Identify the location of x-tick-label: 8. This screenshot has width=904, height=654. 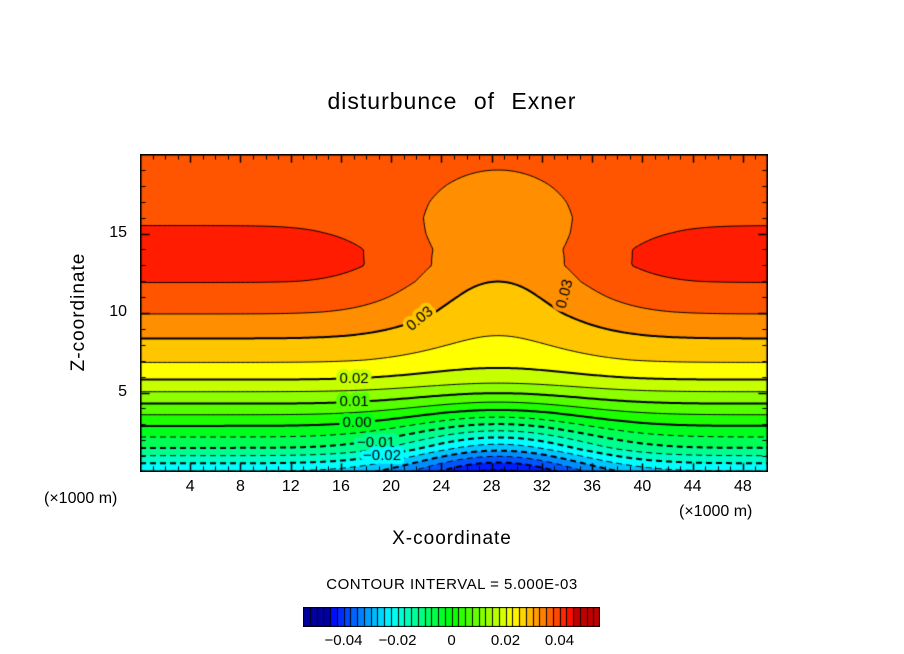
(240, 486).